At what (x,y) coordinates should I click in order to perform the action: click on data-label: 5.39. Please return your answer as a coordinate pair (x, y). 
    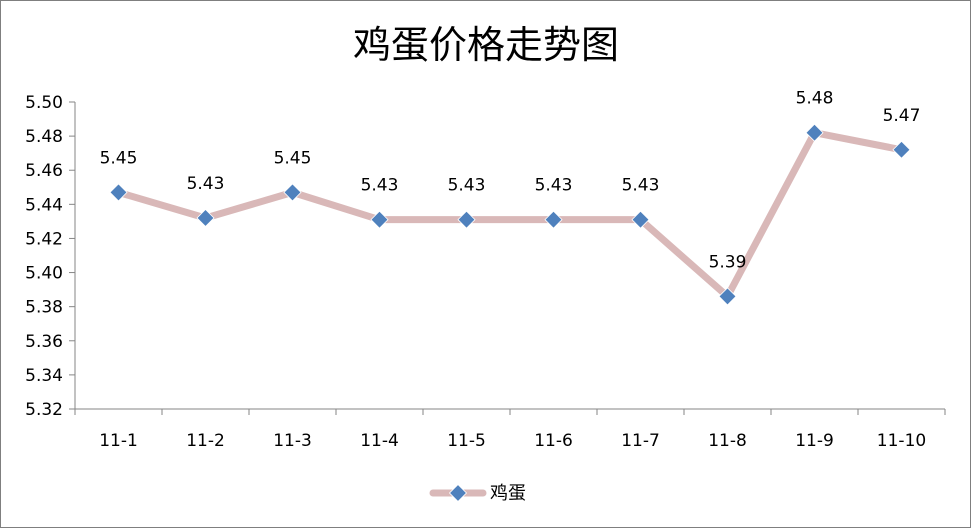
    Looking at the image, I should click on (728, 262).